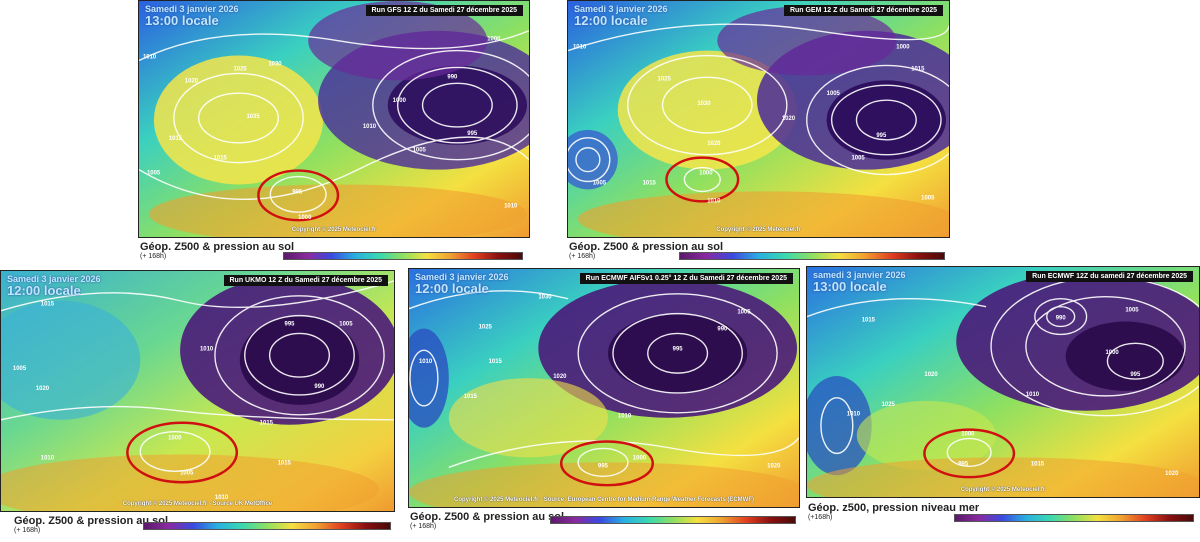  I want to click on run-info: Run GFS 12 Z du Samedi 27 décembre 2025, so click(444, 10).